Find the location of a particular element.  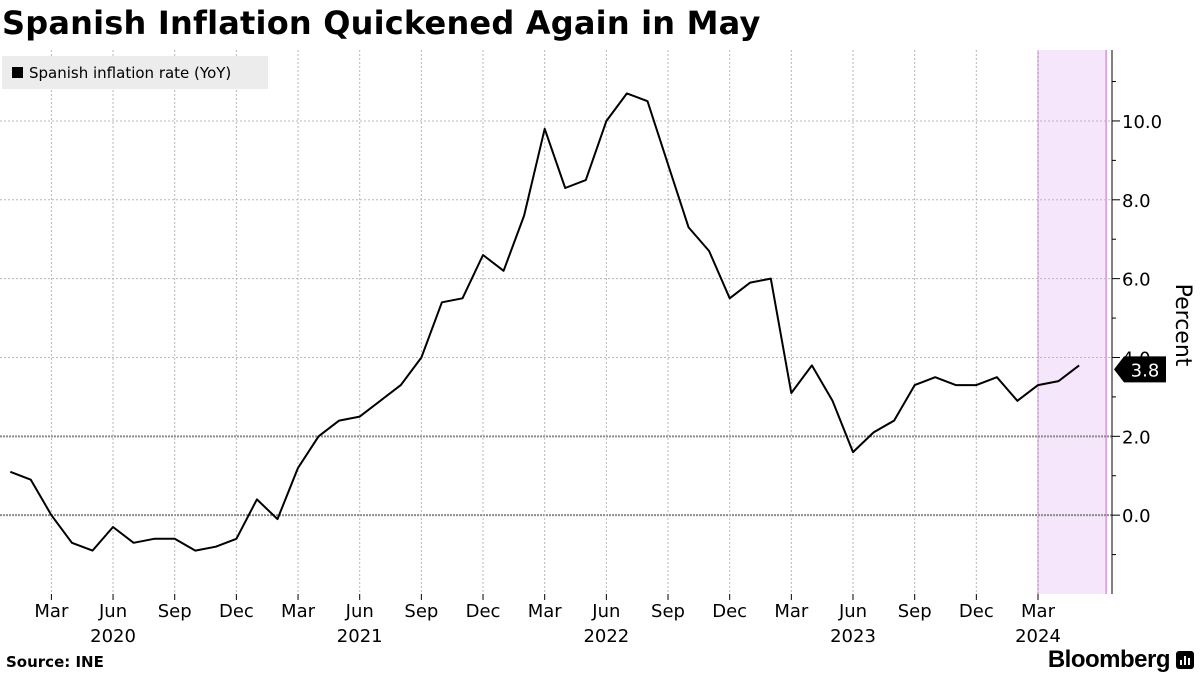

y-tick-label: 0.0 is located at coordinates (1136, 516).